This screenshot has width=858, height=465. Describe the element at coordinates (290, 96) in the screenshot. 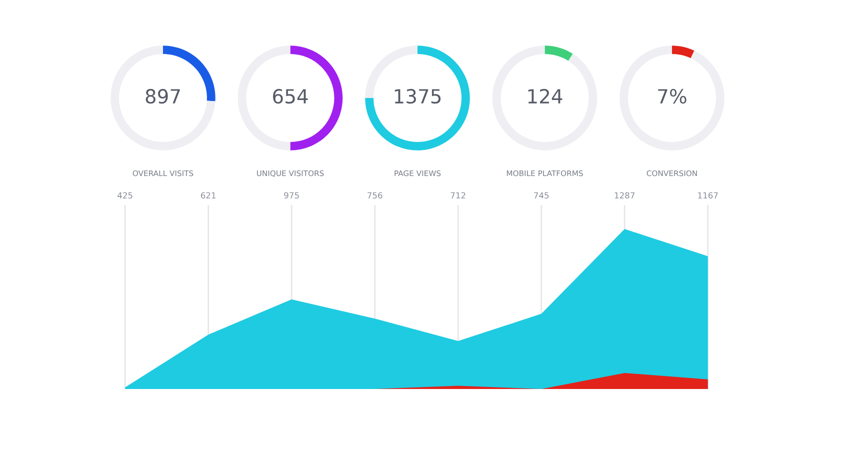

I see `text: 654` at that location.